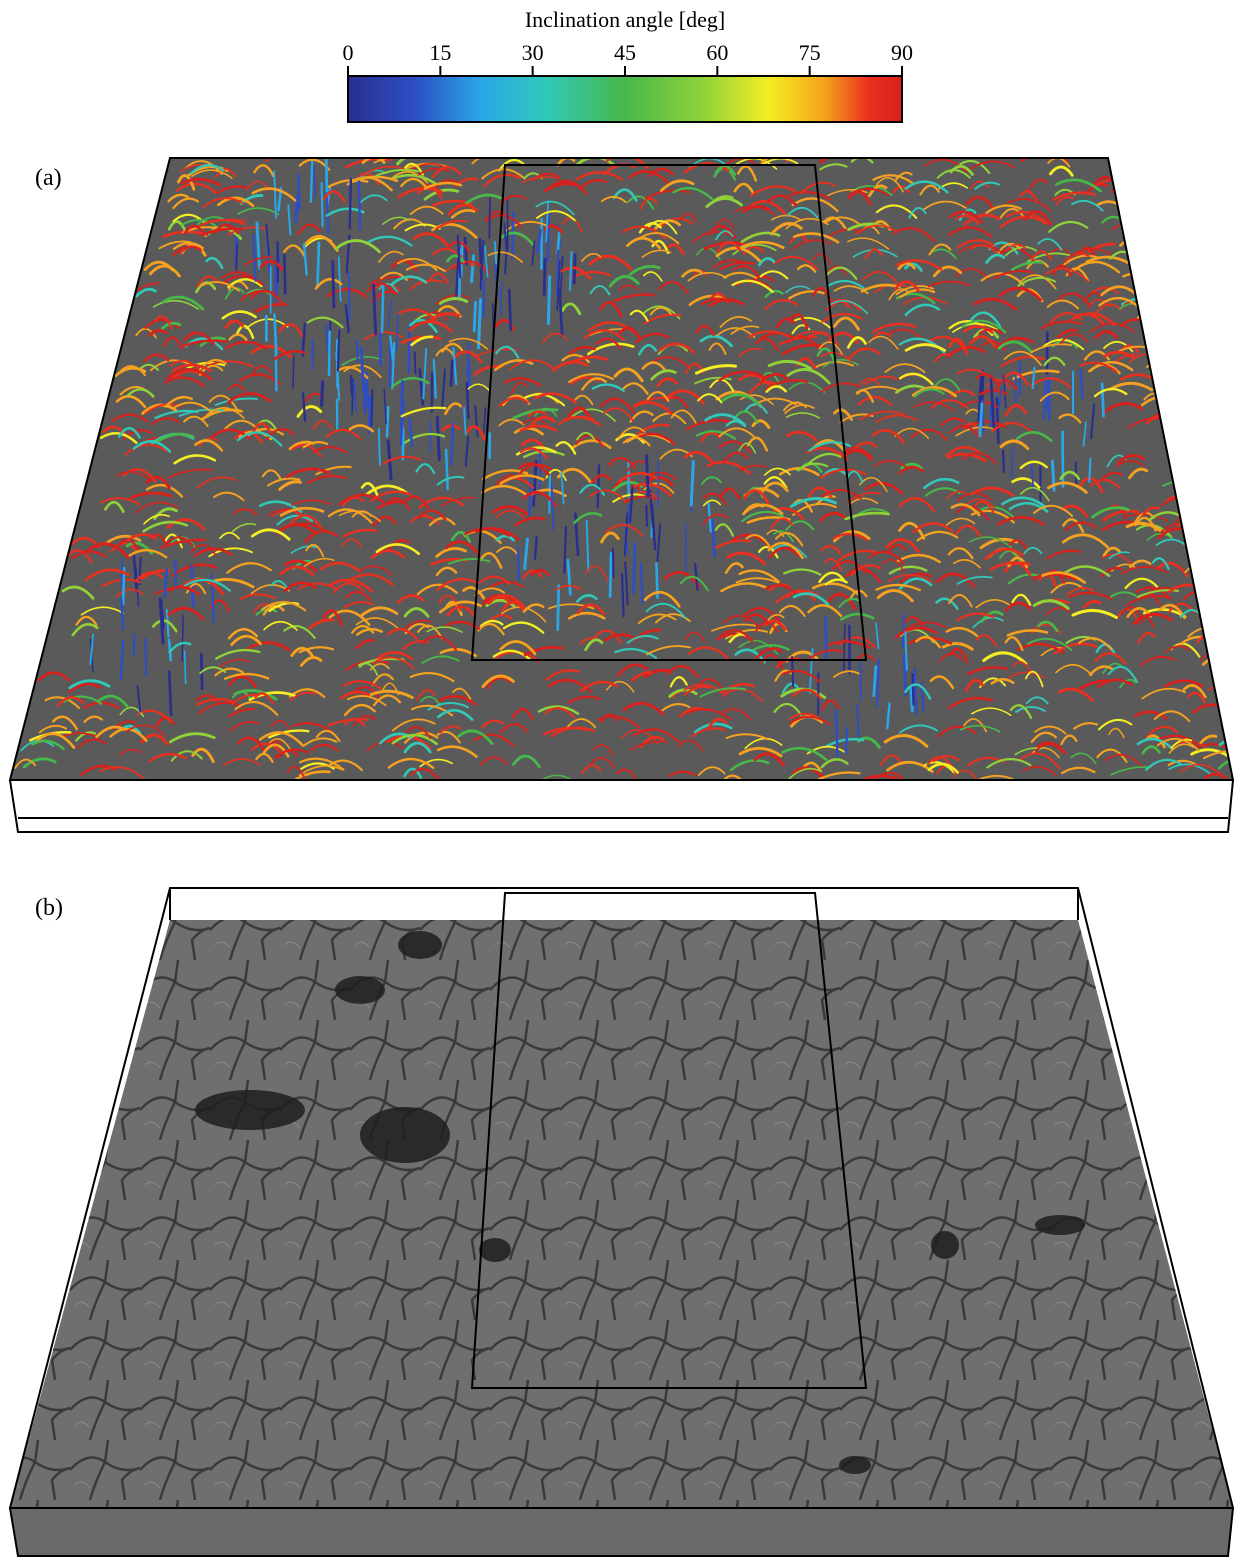 The width and height of the screenshot is (1235, 1561). Describe the element at coordinates (625, 52) in the screenshot. I see `colorbar-tick-label: 45` at that location.